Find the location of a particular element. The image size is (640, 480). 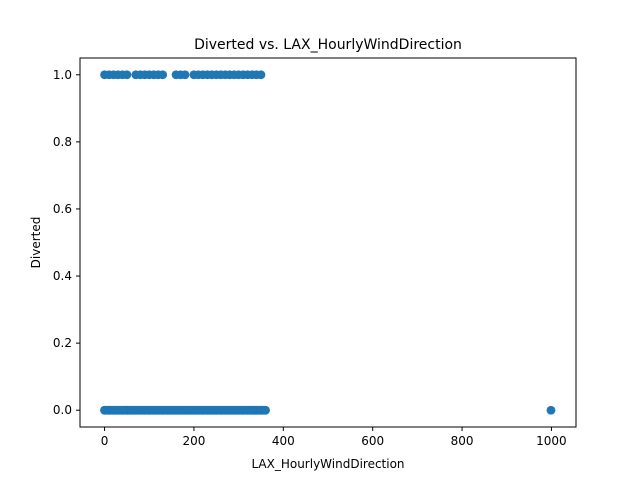

x-tick-label: 200 is located at coordinates (193, 441).